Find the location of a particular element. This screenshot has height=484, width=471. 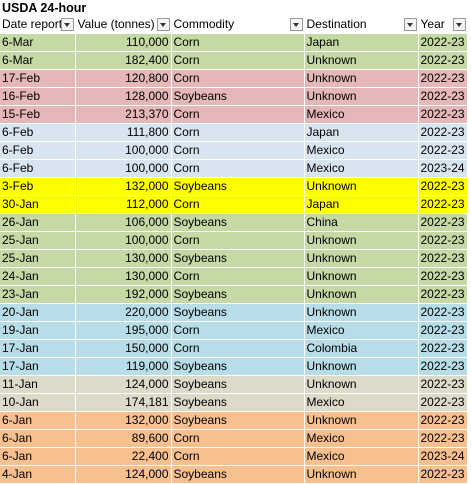

value-cell: 192,000 is located at coordinates (123, 294).